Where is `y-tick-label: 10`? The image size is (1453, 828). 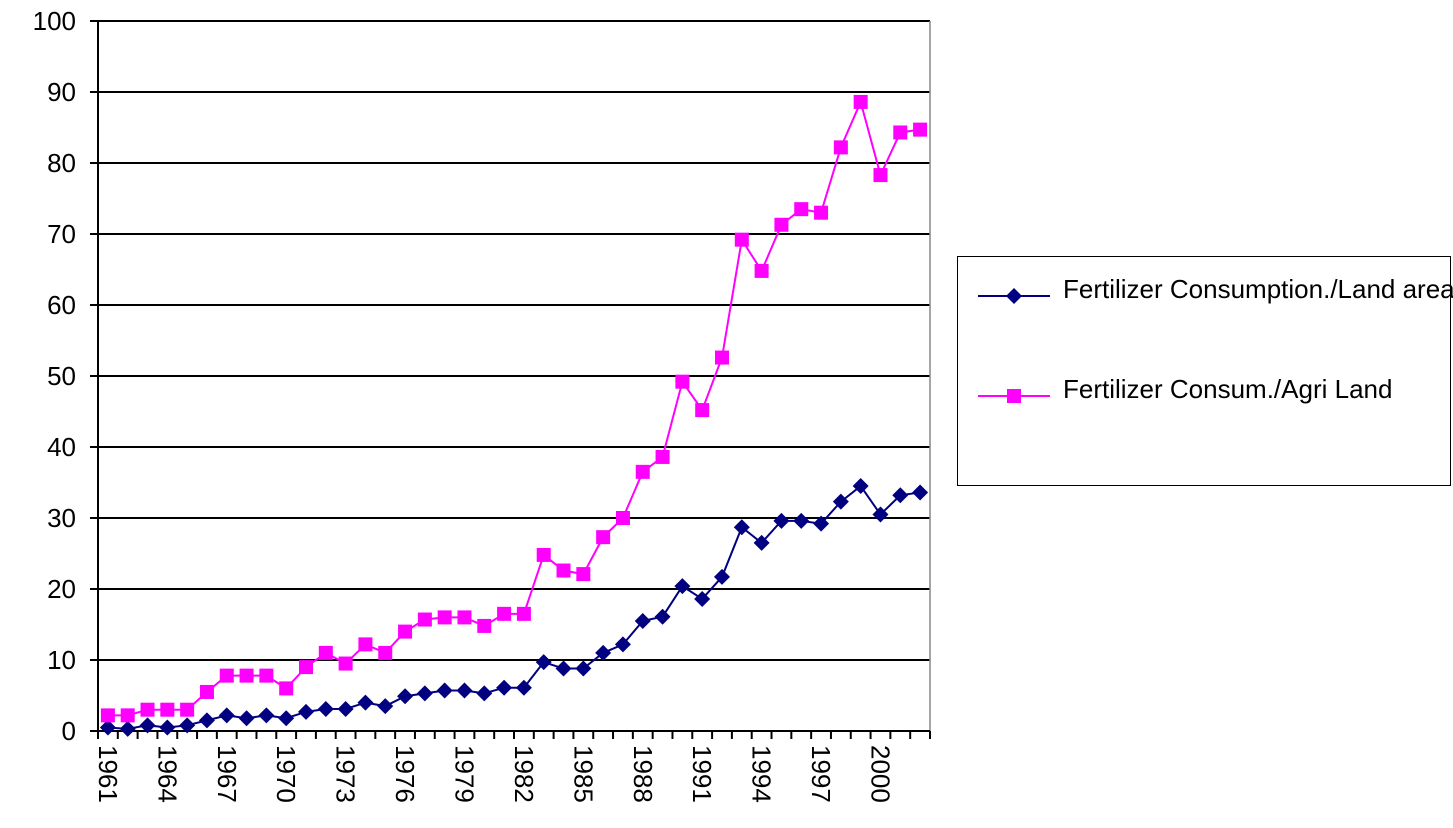
y-tick-label: 10 is located at coordinates (61, 660).